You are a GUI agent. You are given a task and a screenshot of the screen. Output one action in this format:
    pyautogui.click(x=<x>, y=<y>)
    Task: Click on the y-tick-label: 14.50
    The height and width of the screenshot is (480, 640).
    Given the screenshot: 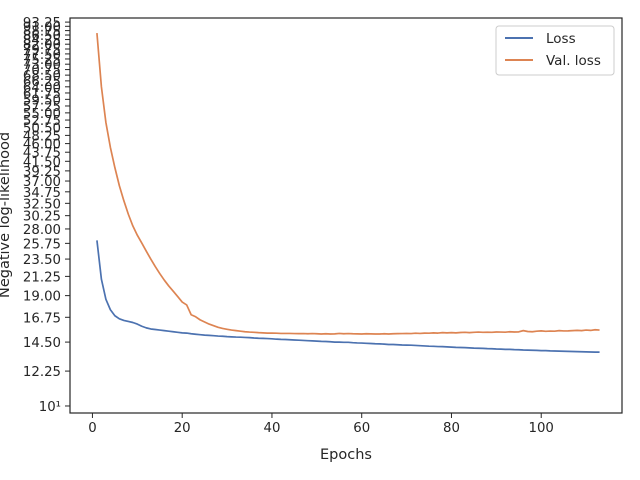 What is the action you would take?
    pyautogui.click(x=42, y=343)
    